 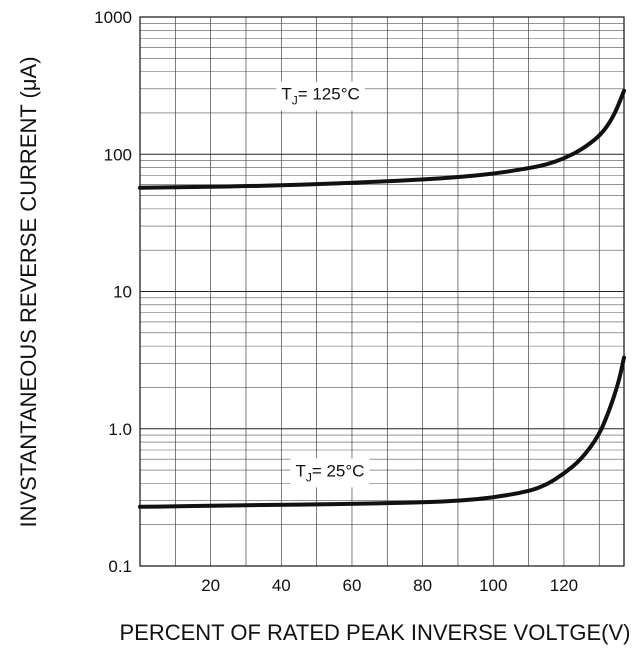 What do you see at coordinates (281, 585) in the screenshot?
I see `x-tick-label: 40` at bounding box center [281, 585].